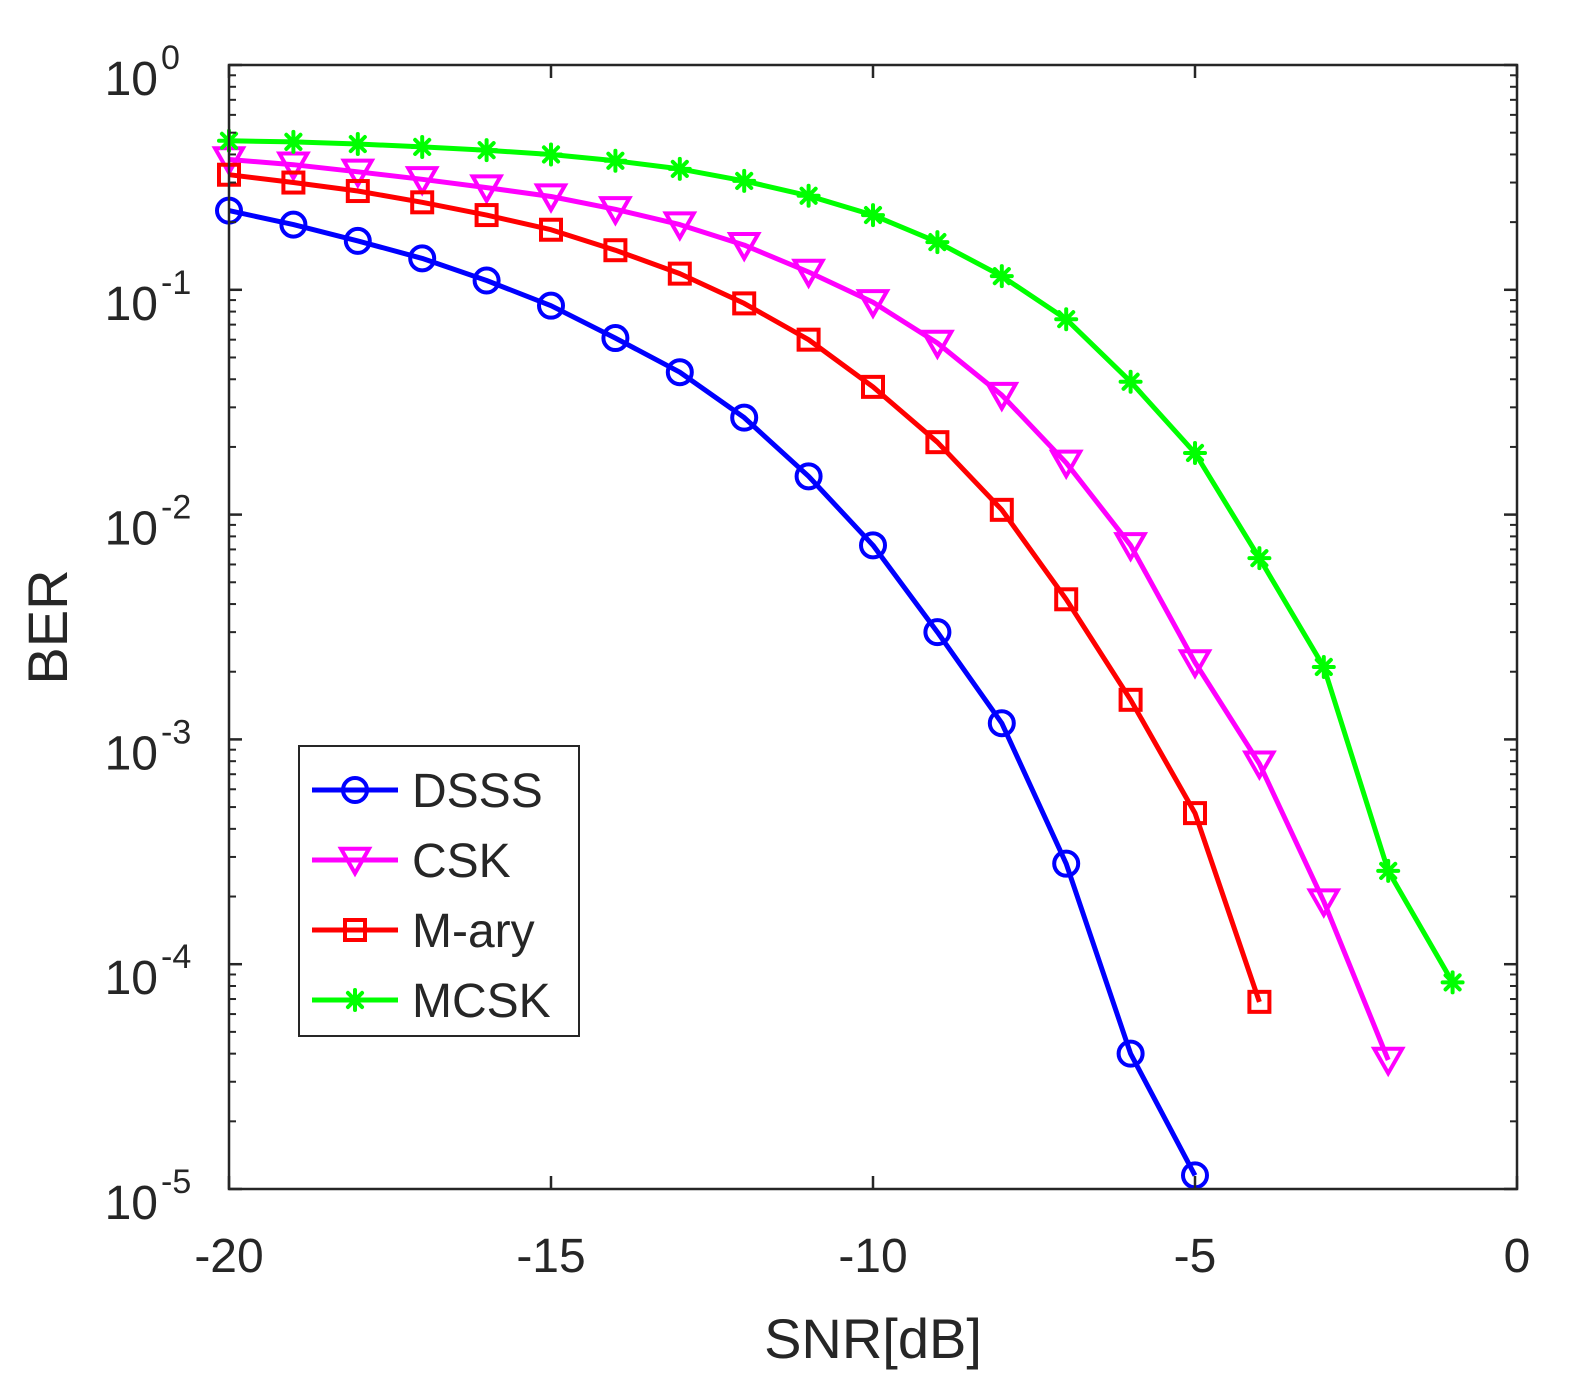  I want to click on legend-item-m-ary: M-ary, so click(423, 931).